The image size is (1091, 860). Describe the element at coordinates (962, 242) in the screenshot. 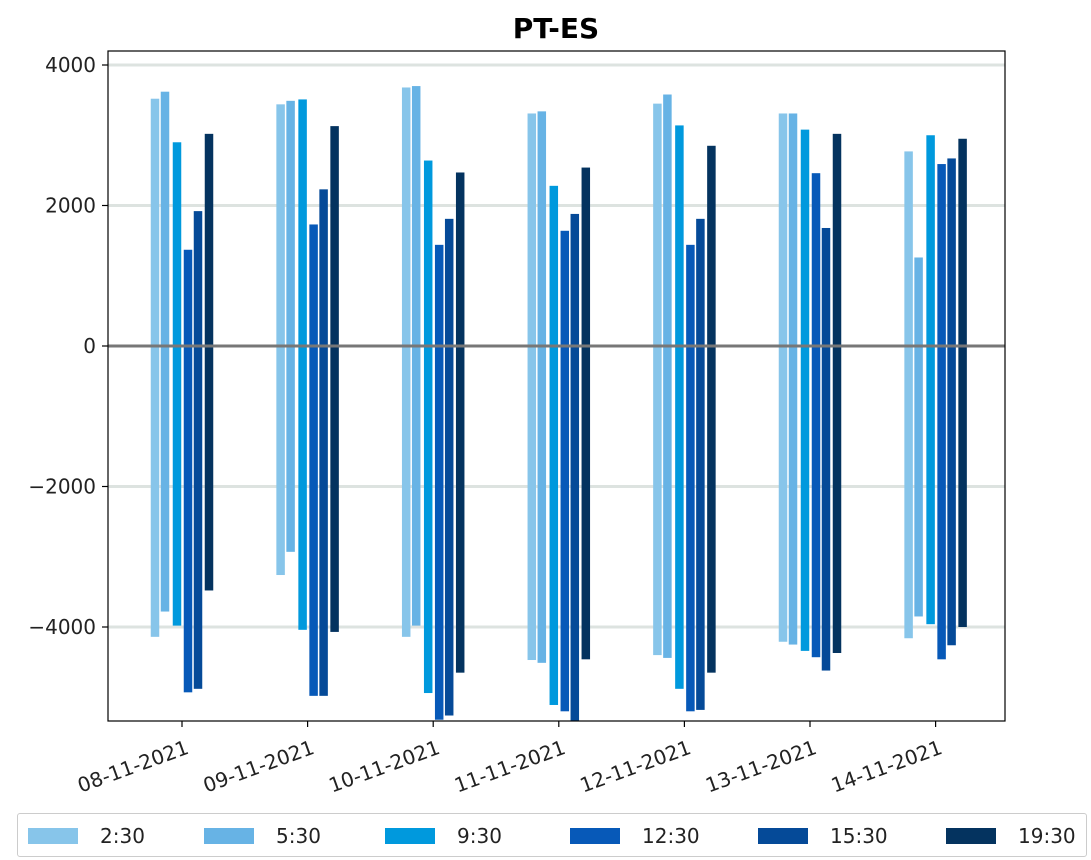

I see `bar-positive-1930-14-11-2021` at that location.